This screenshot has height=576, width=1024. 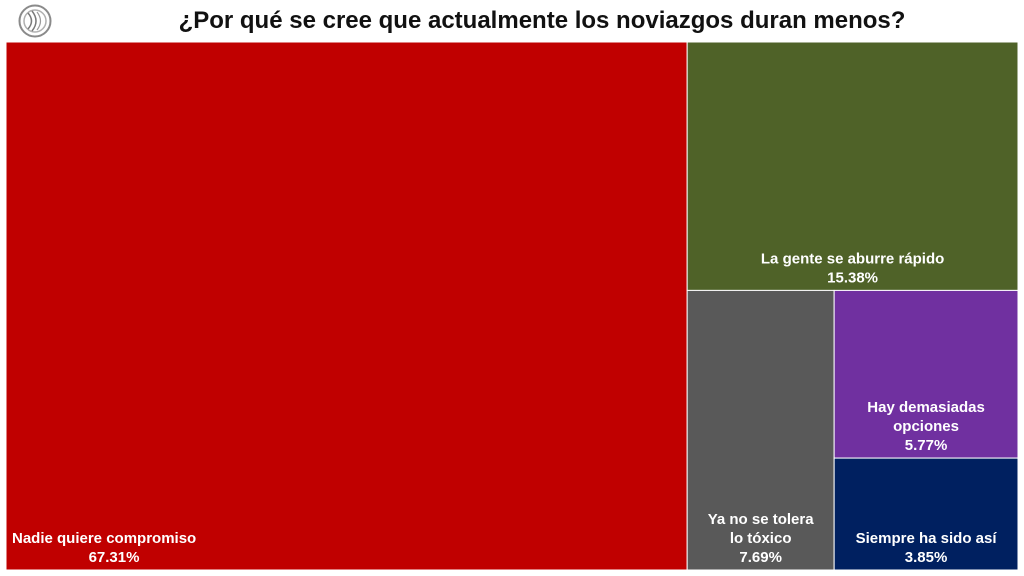 What do you see at coordinates (761, 519) in the screenshot?
I see `treemap-tile-label: Ya no se tolera` at bounding box center [761, 519].